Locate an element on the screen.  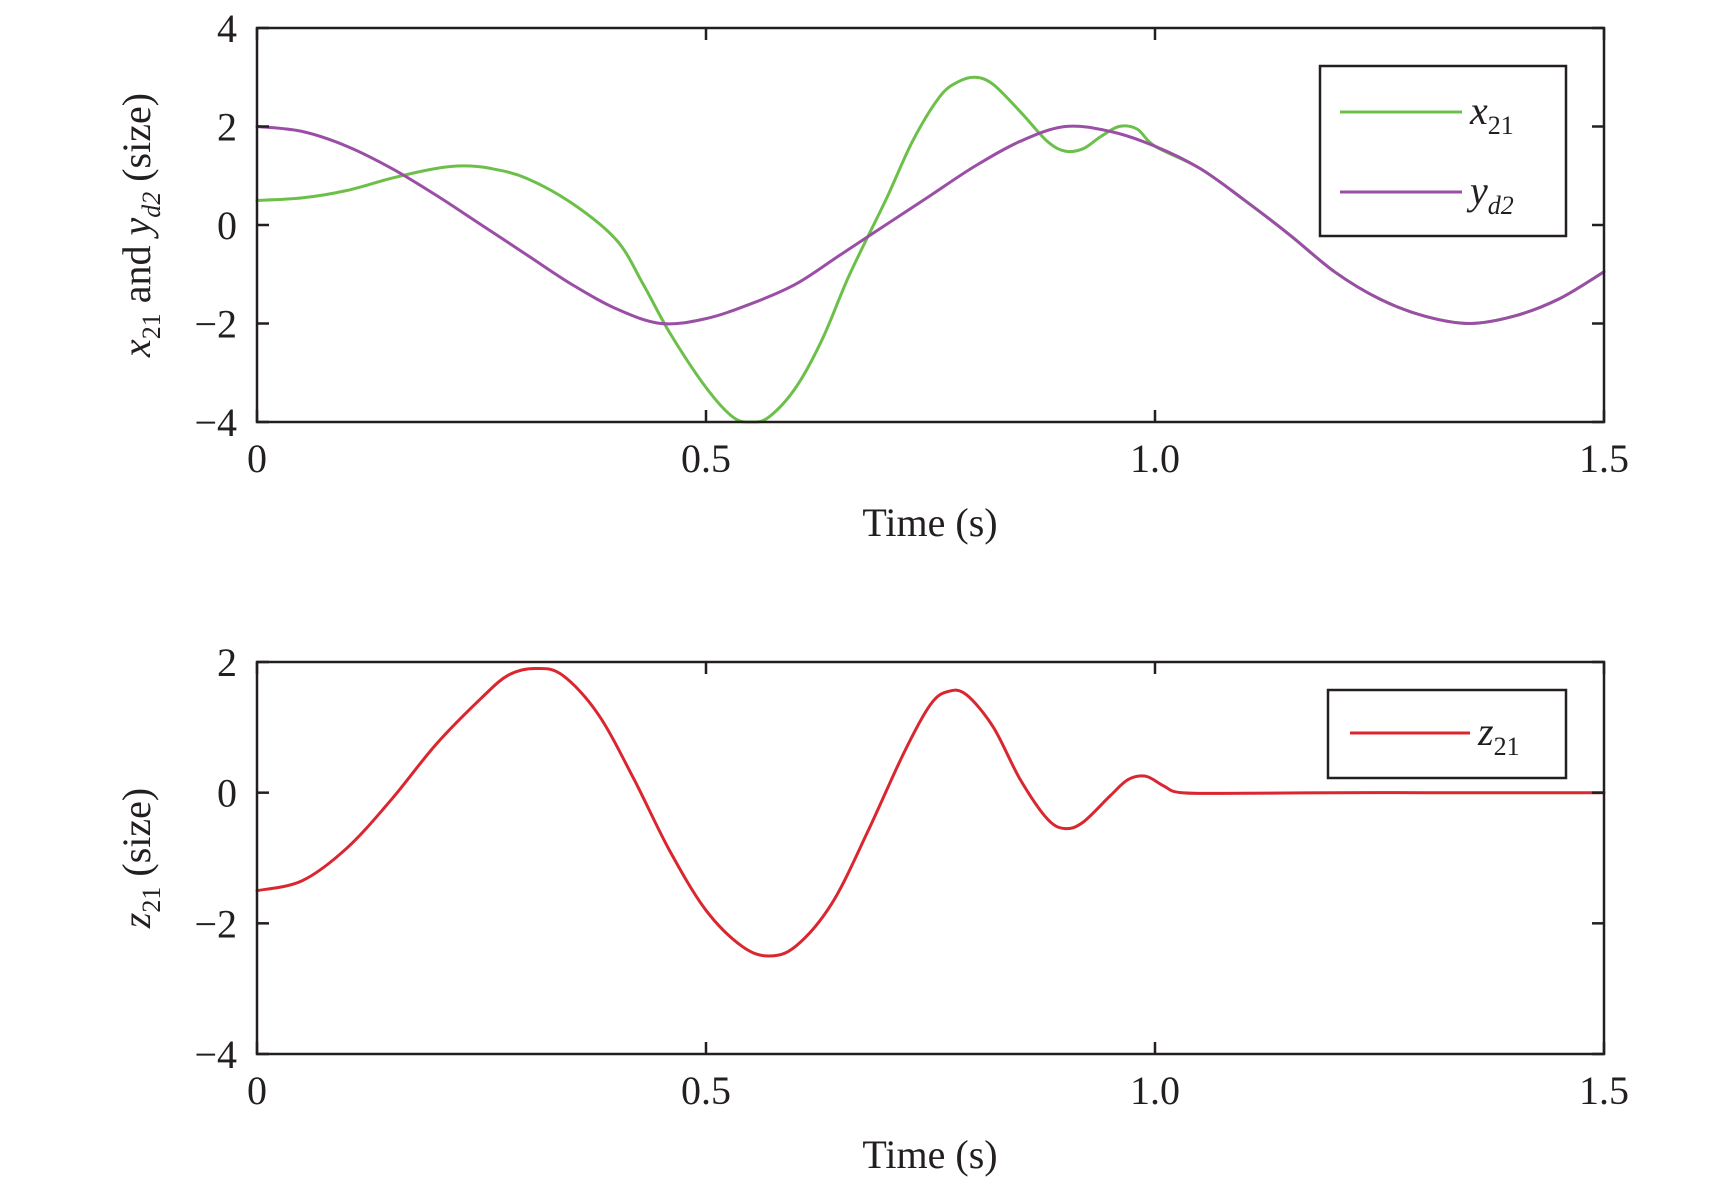
series-line-yd2 is located at coordinates (930, 225).